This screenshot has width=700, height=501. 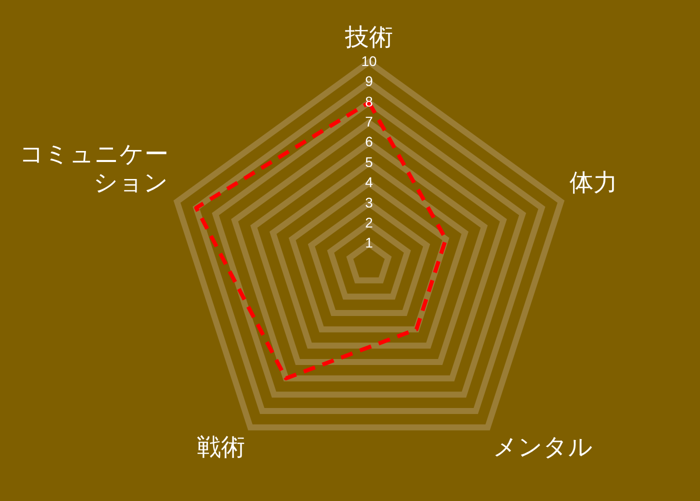 What do you see at coordinates (221, 447) in the screenshot?
I see `spoke-label: 戦術` at bounding box center [221, 447].